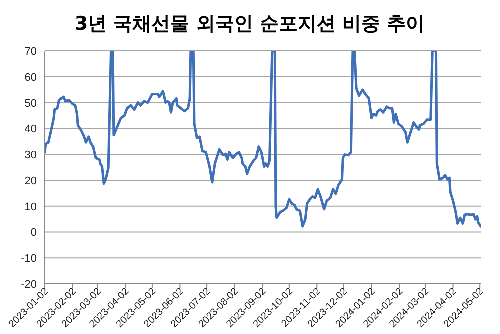  Describe the element at coordinates (30, 181) in the screenshot. I see `y-tick-label: 20` at that location.